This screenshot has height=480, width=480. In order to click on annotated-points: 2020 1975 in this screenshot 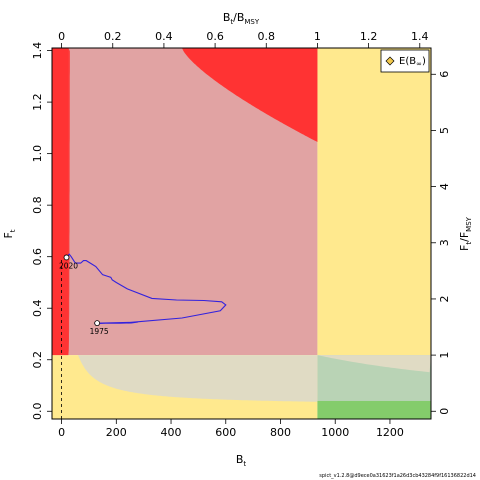, I will do `click(84, 295)`.